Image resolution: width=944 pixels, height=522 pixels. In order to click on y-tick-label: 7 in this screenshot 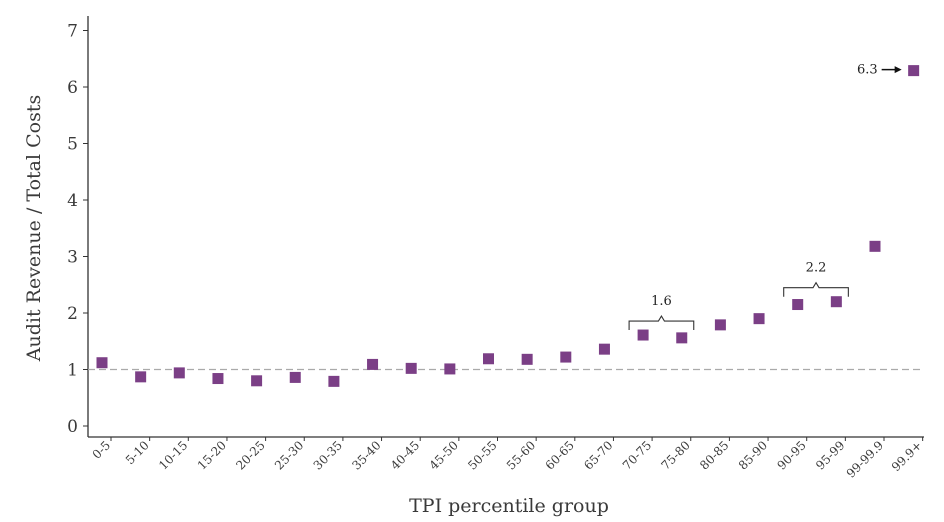, I will do `click(72, 32)`.